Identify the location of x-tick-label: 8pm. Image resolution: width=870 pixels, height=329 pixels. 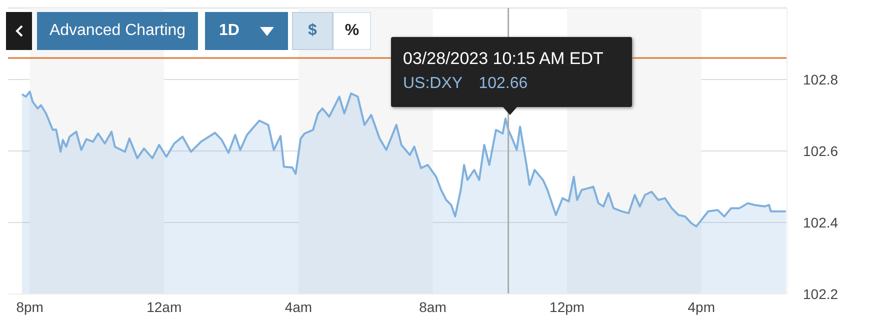
(30, 306).